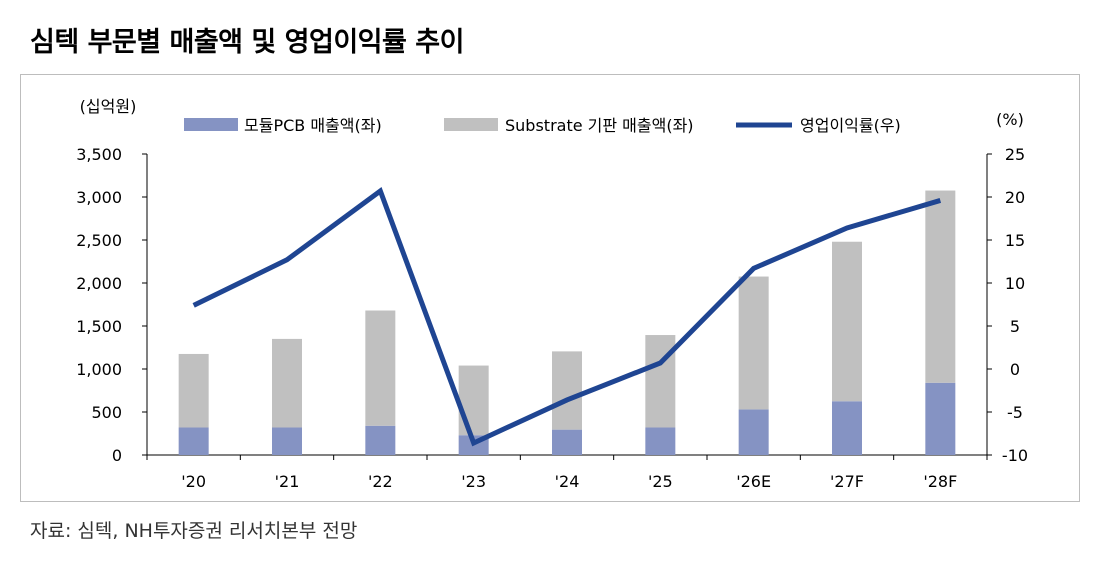  I want to click on left-tick-label: 0, so click(117, 455).